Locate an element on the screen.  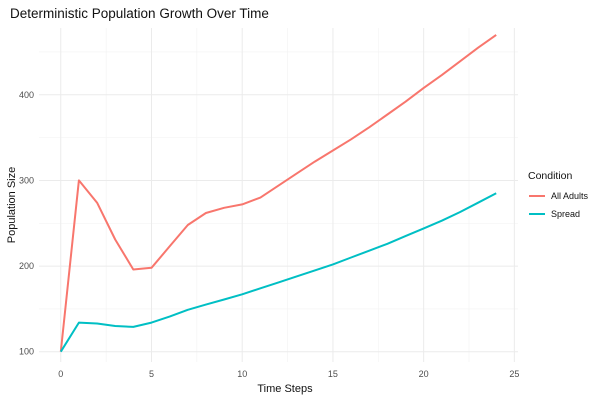
y-axis-label: Population Size is located at coordinates (12, 205).